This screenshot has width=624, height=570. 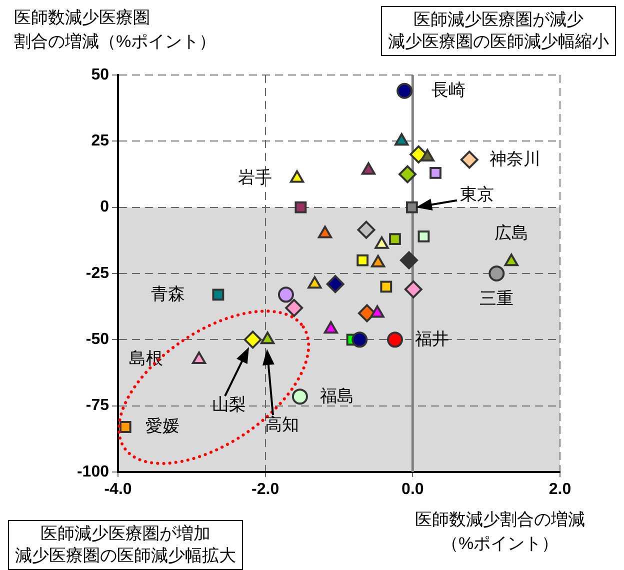 What do you see at coordinates (146, 358) in the screenshot?
I see `annotation: 島根` at bounding box center [146, 358].